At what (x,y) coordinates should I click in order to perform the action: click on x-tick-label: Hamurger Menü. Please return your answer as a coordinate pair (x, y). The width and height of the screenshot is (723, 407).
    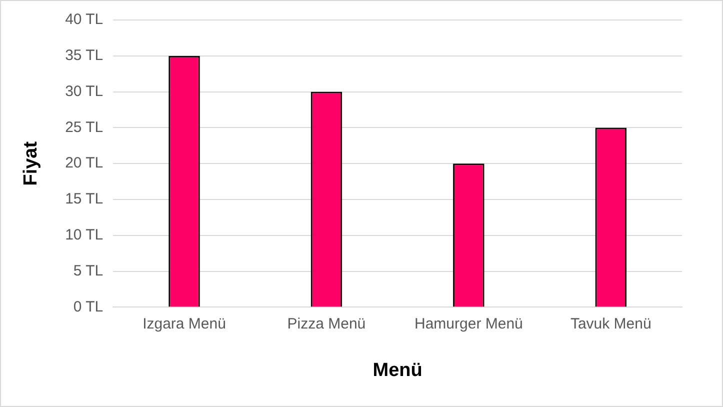
    Looking at the image, I should click on (468, 323).